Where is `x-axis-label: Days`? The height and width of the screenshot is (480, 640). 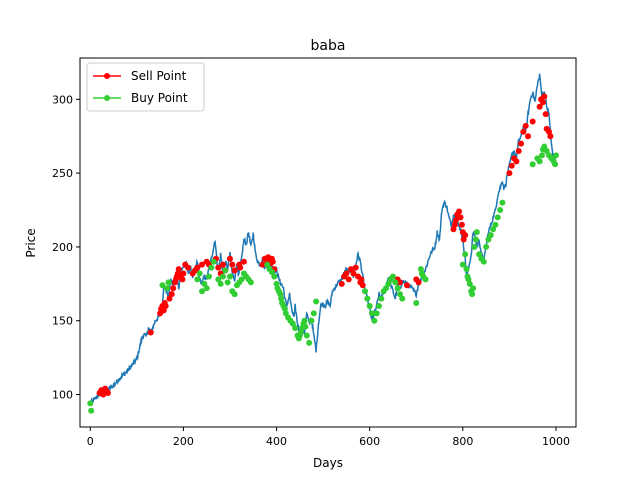 x-axis-label: Days is located at coordinates (328, 463).